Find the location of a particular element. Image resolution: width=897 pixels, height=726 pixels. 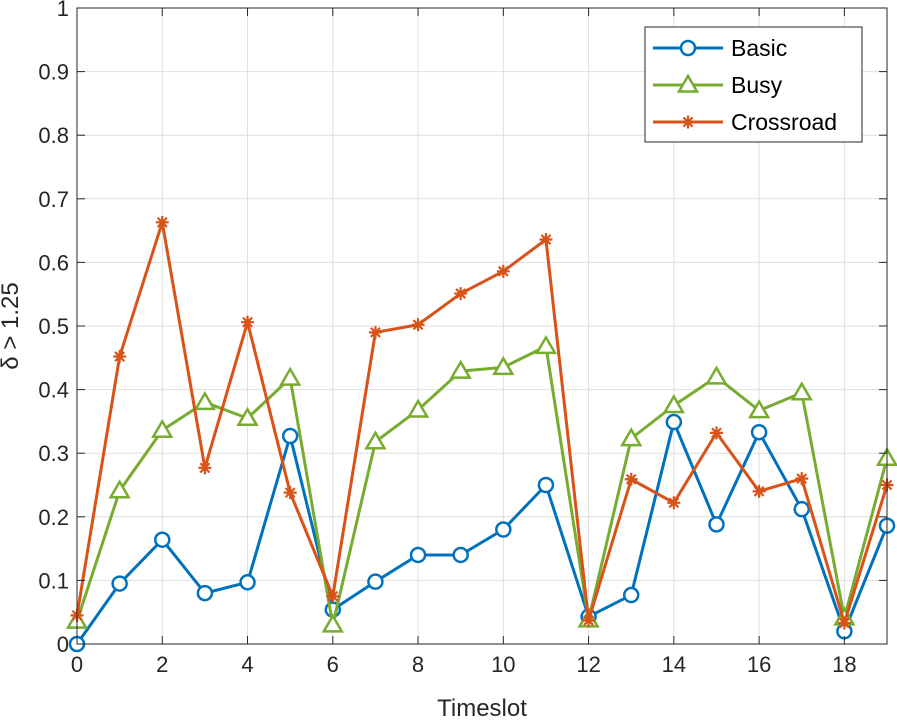

x-tick-label: 2 is located at coordinates (162, 664).